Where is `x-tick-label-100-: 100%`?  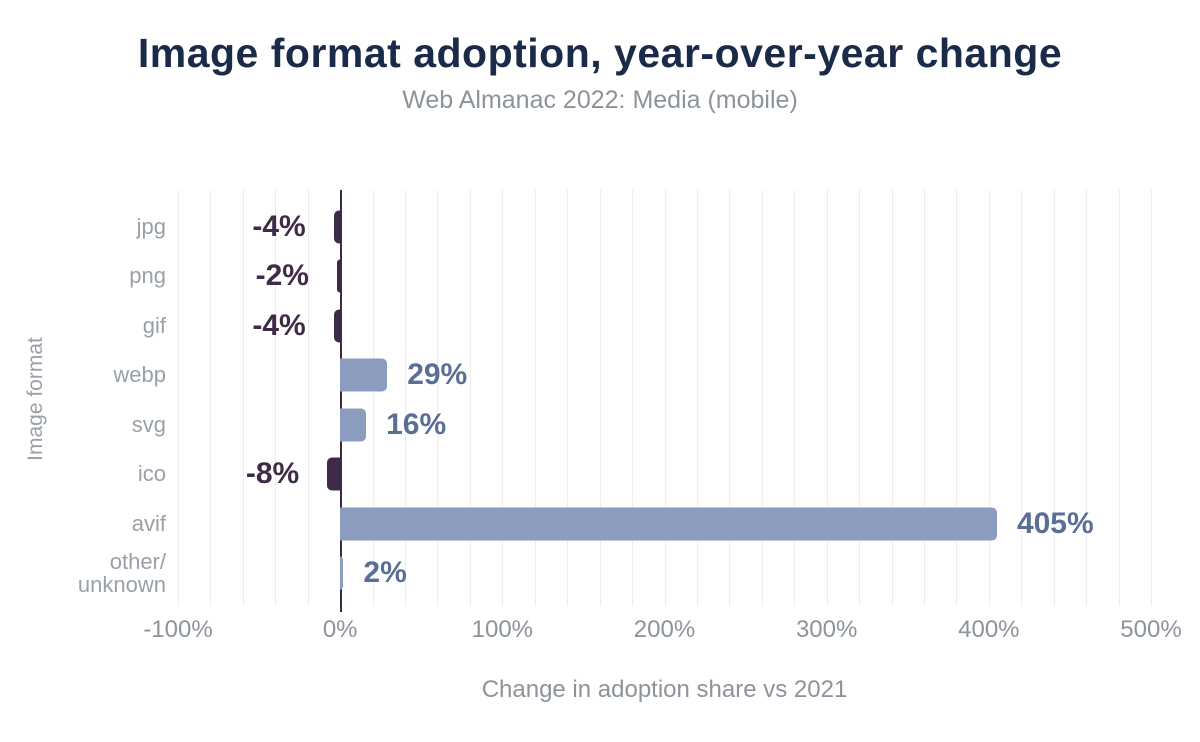 x-tick-label-100-: 100% is located at coordinates (502, 629).